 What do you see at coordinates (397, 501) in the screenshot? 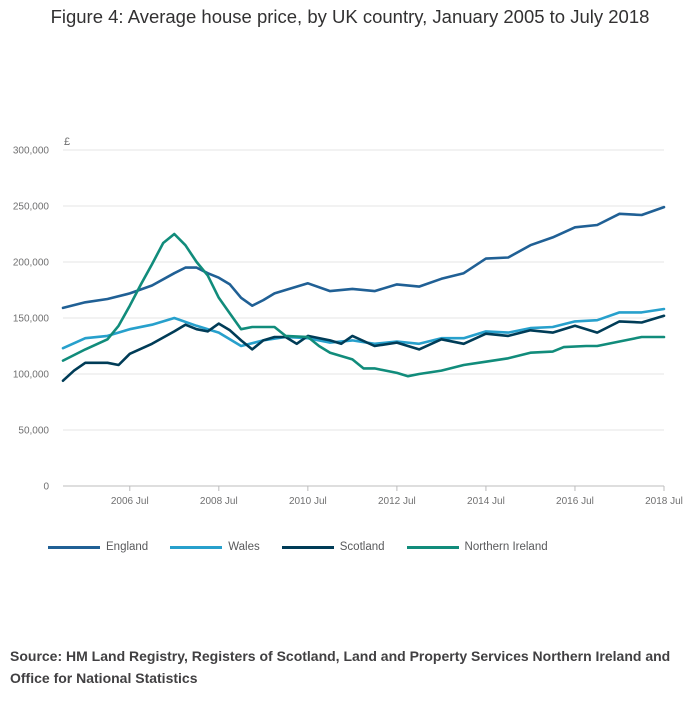
I see `x-tick-label: 2012 Jul` at bounding box center [397, 501].